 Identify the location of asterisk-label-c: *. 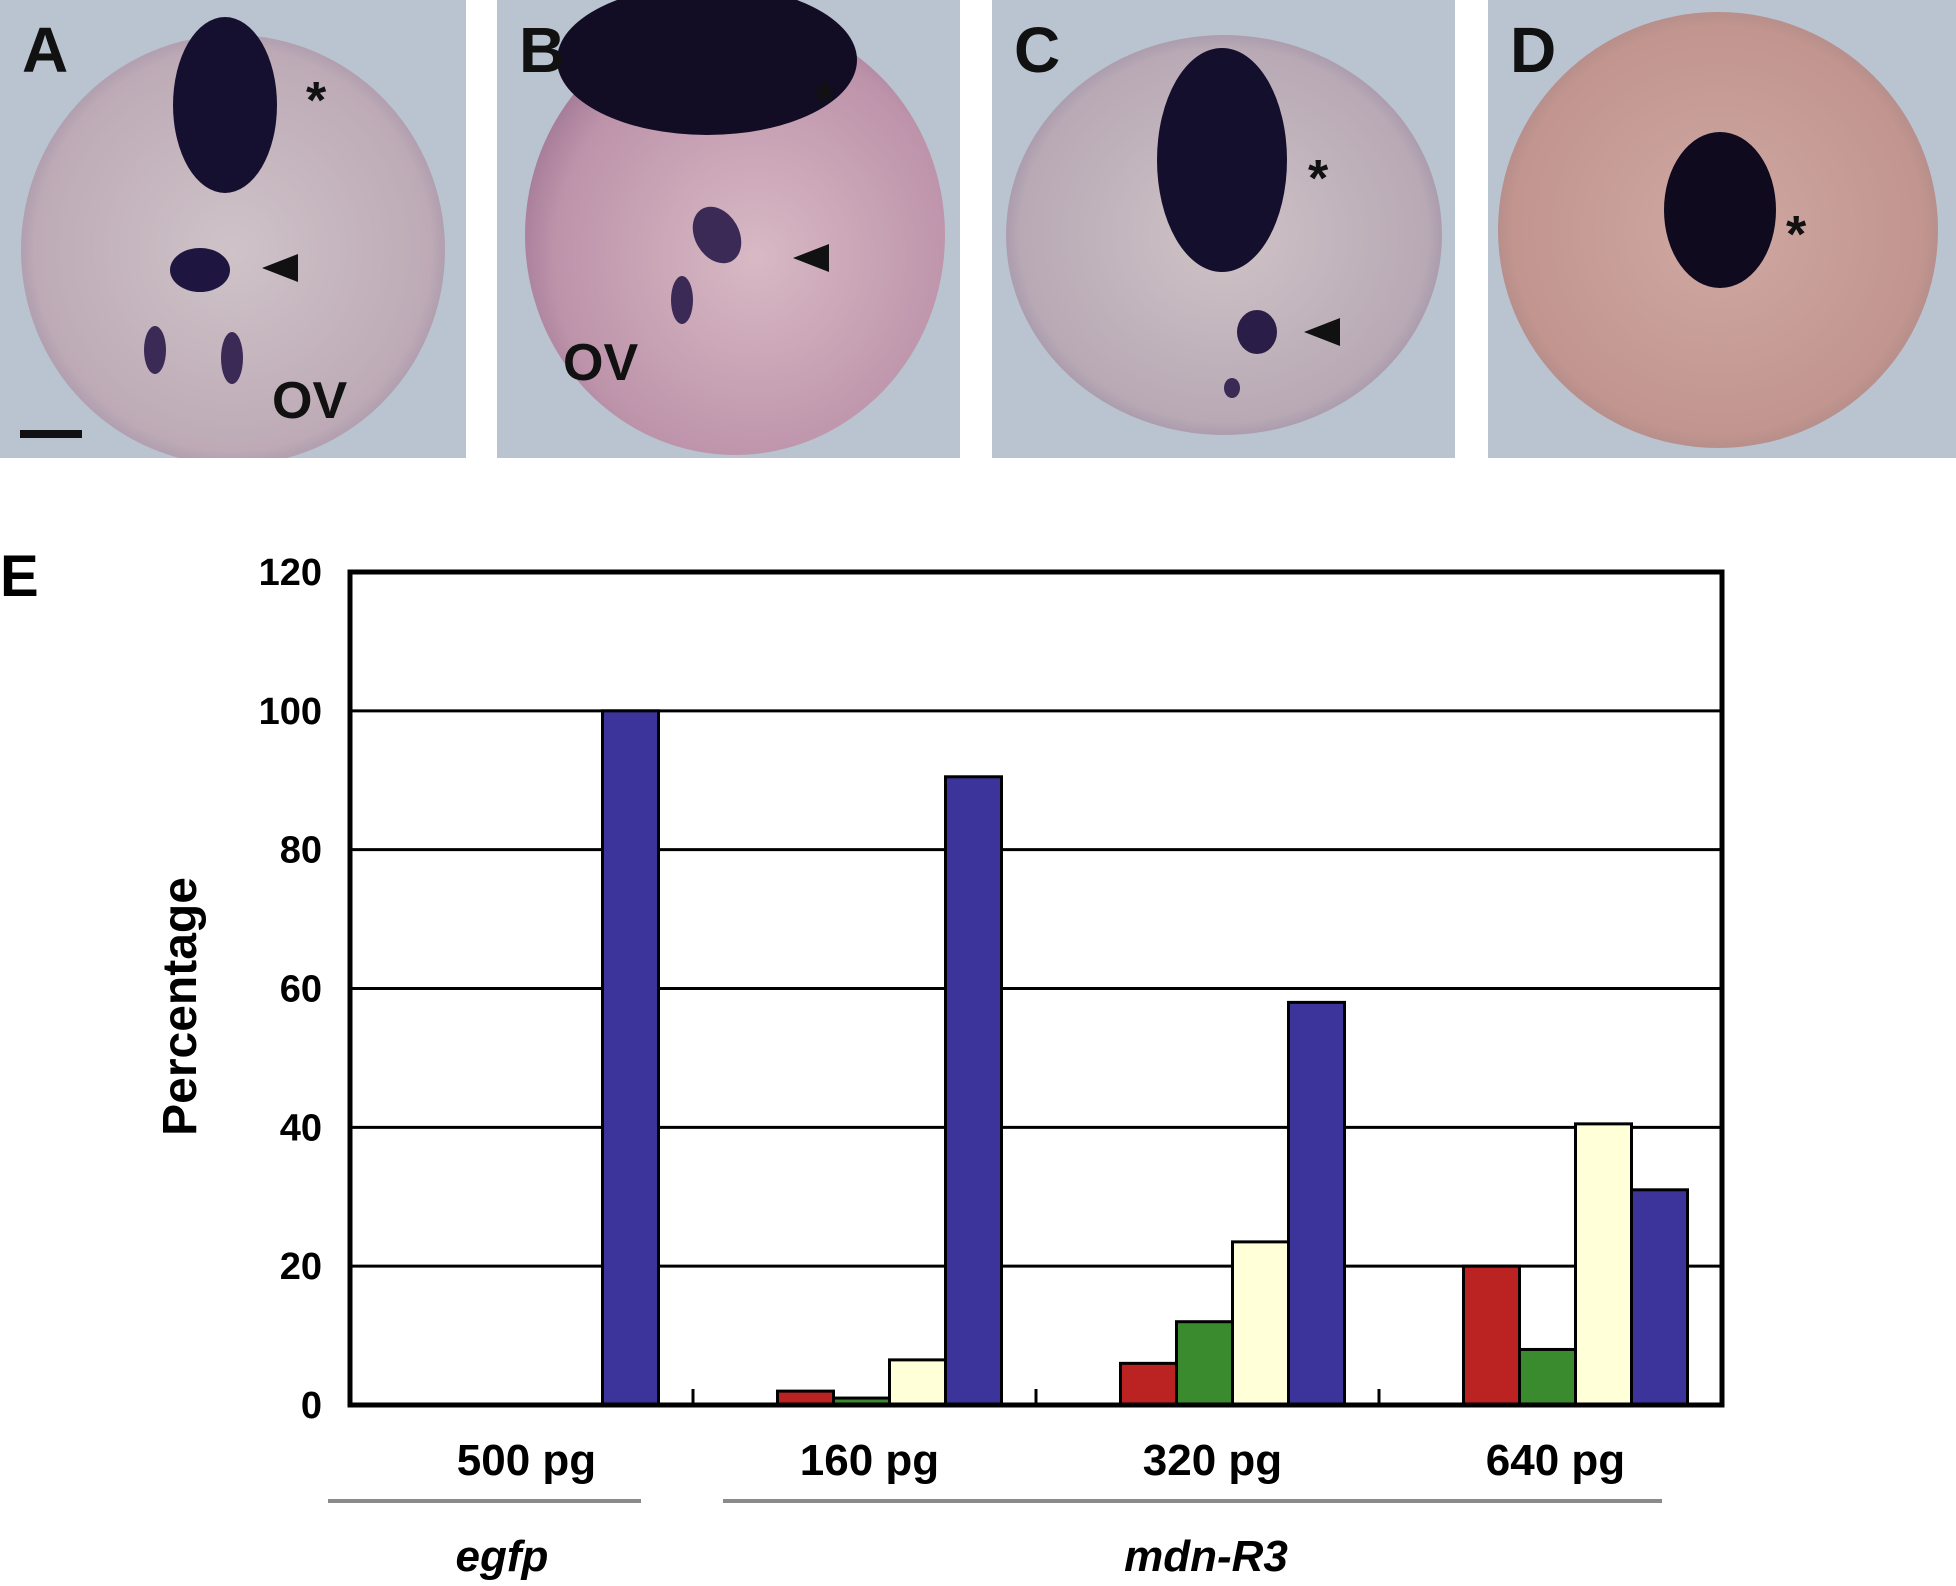
(1318, 179).